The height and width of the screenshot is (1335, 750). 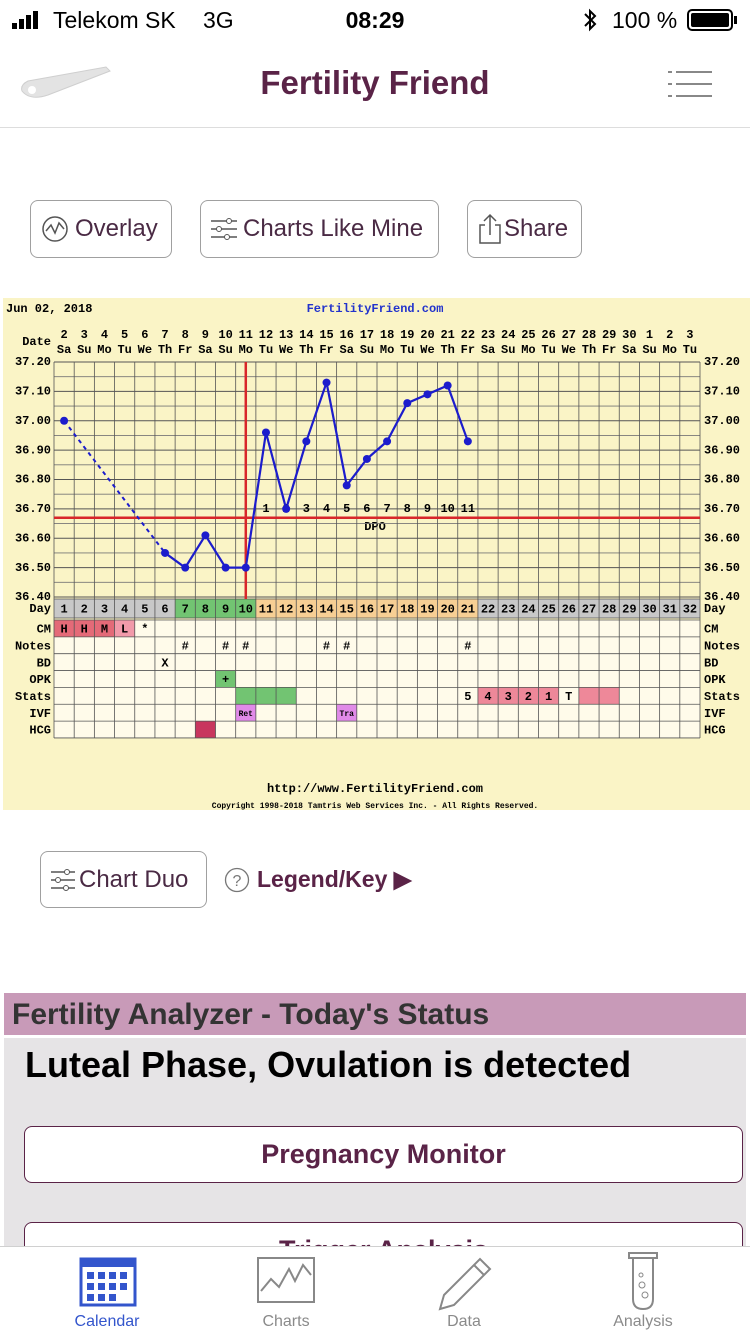 What do you see at coordinates (669, 335) in the screenshot?
I see `date-label: 2` at bounding box center [669, 335].